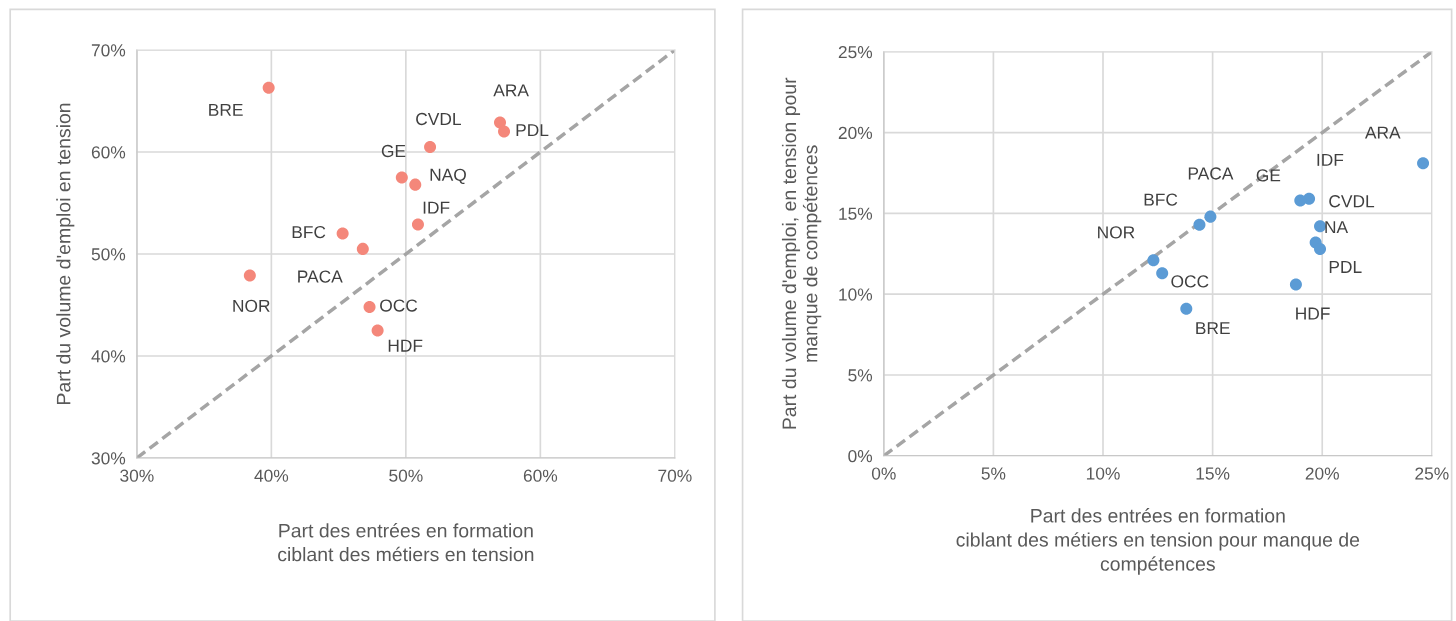 The width and height of the screenshot is (1456, 621). Describe the element at coordinates (856, 213) in the screenshot. I see `y-tick-label: 15%` at that location.